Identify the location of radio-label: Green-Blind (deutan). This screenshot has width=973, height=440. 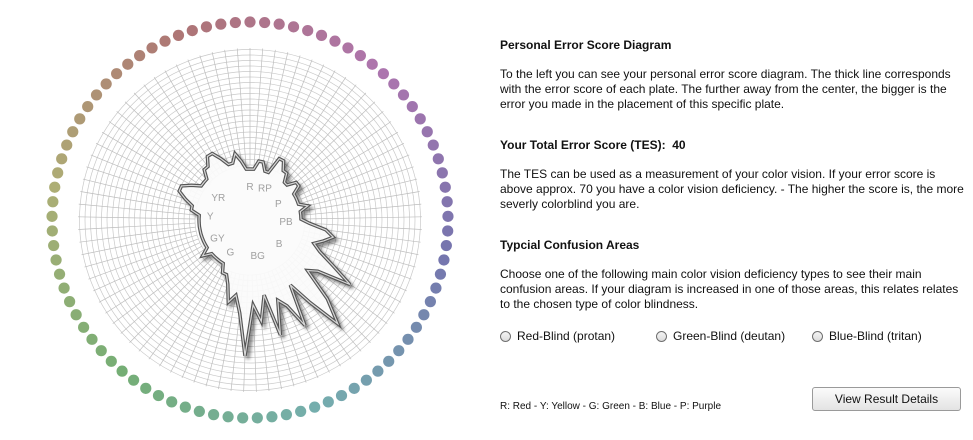
(729, 336).